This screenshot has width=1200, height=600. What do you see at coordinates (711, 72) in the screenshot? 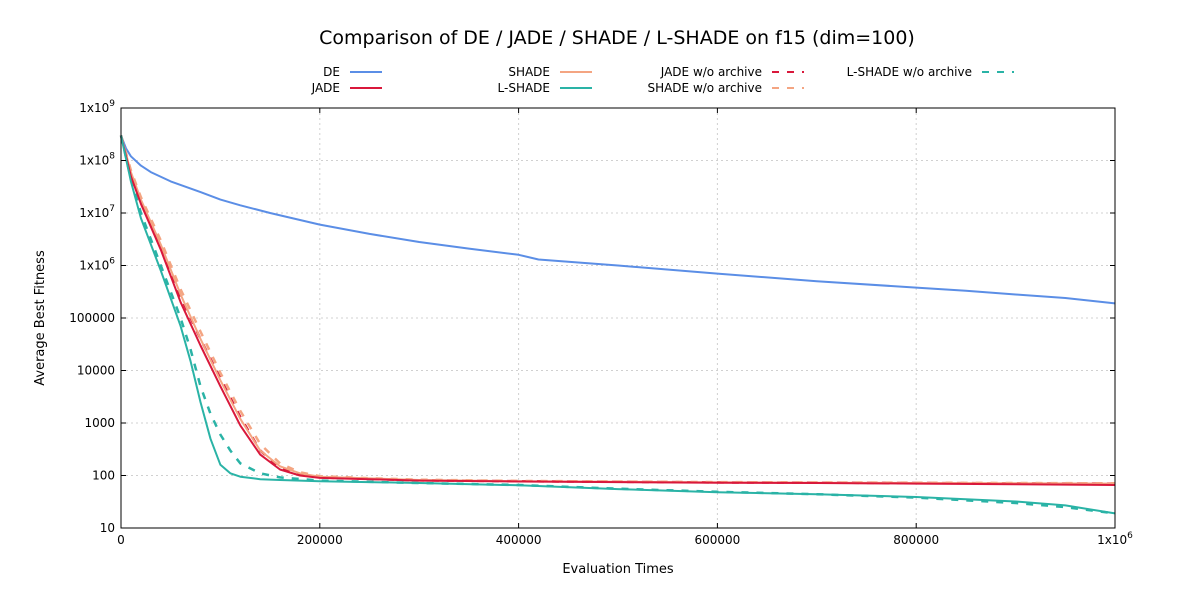
I see `legend-label: JADE w/o archive` at bounding box center [711, 72].